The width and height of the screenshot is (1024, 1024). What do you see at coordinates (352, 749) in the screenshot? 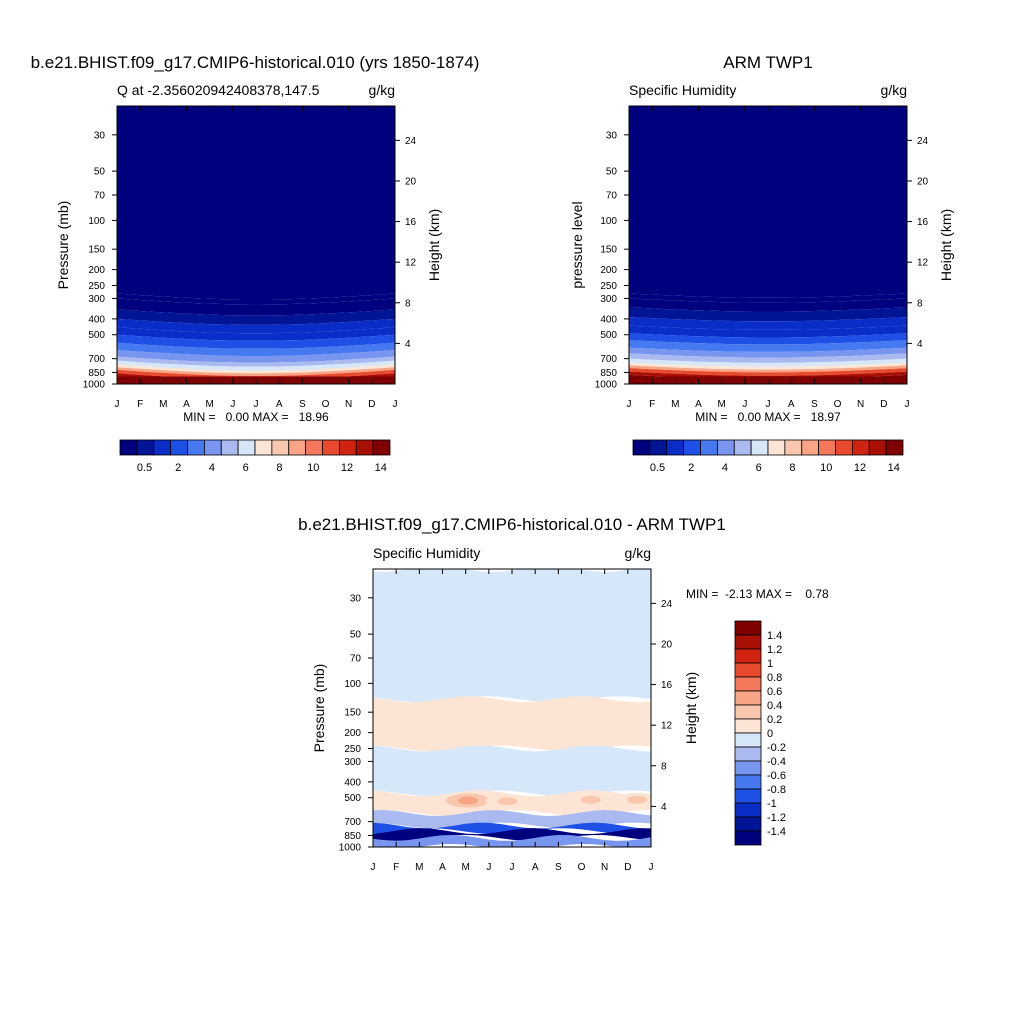
I see `y-tick-label: 250` at bounding box center [352, 749].